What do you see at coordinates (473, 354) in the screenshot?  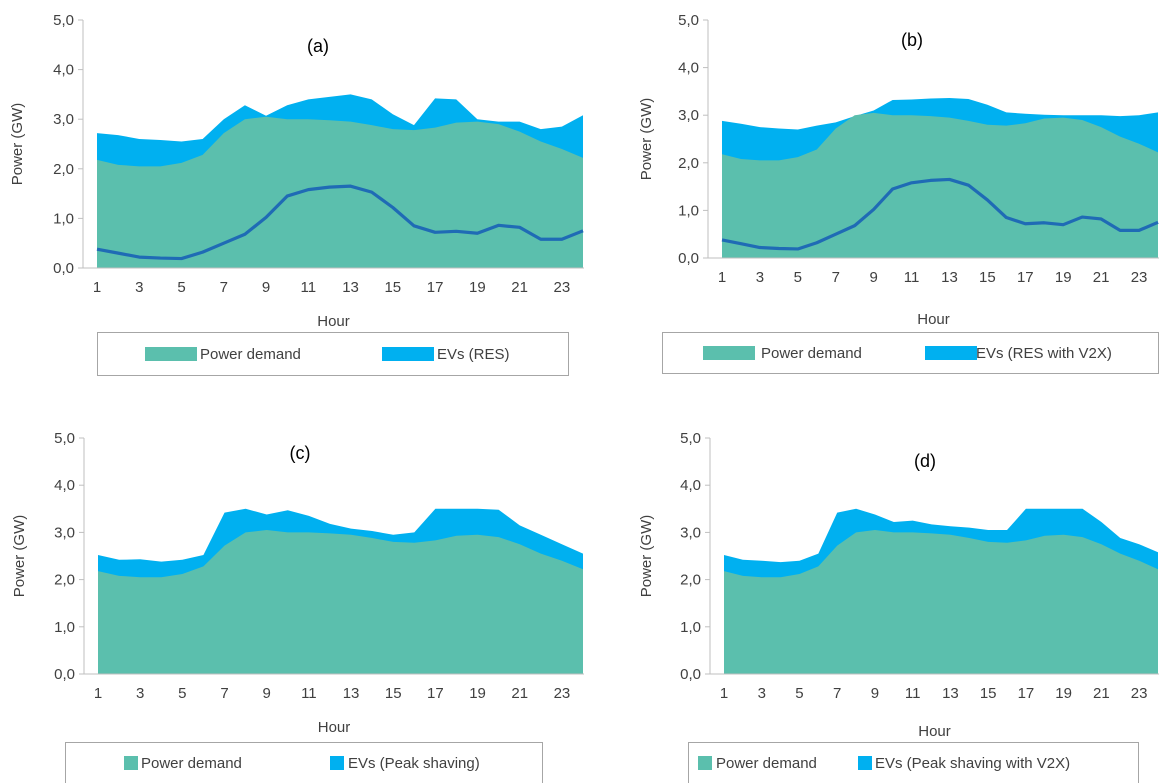 I see `legend-label: EVs (RES)` at bounding box center [473, 354].